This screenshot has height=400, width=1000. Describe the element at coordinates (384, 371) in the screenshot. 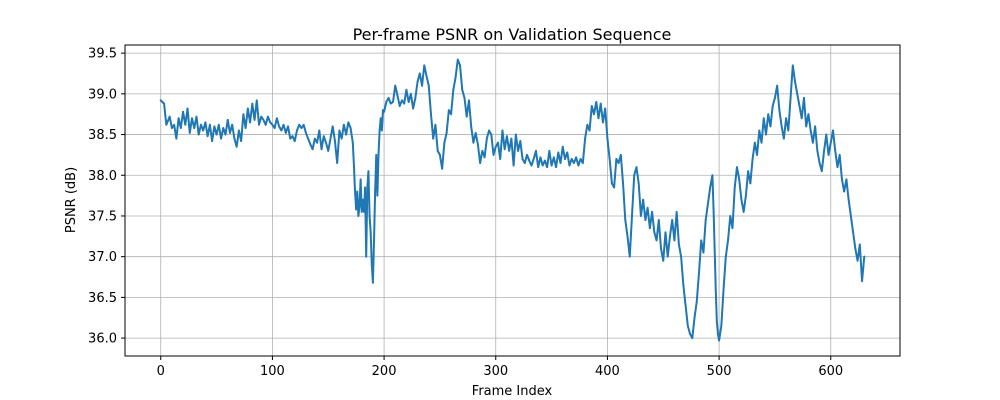

I see `x-tick-label: 200` at that location.